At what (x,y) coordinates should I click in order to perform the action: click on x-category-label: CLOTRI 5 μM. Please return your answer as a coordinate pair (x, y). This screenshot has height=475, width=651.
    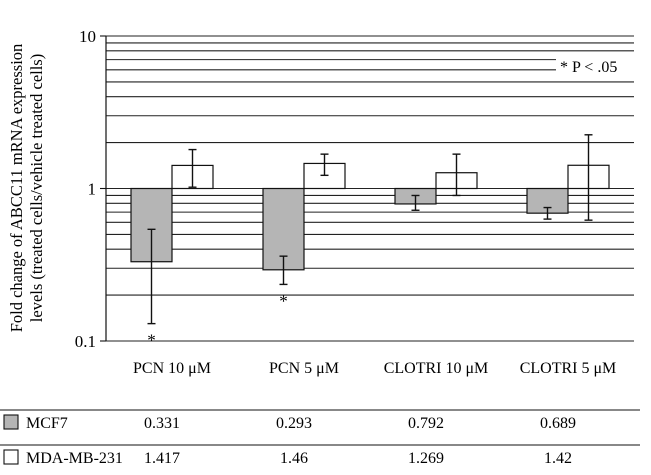
    Looking at the image, I should click on (568, 368).